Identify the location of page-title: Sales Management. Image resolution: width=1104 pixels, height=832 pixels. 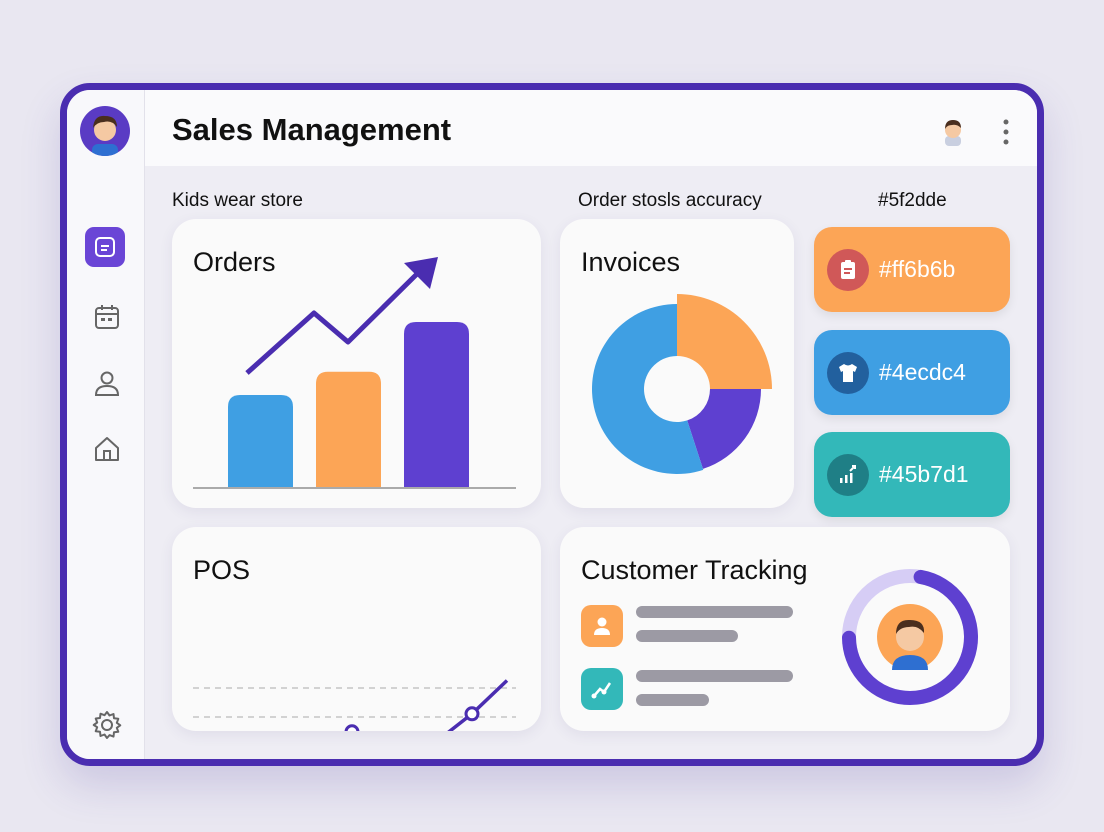
(312, 129).